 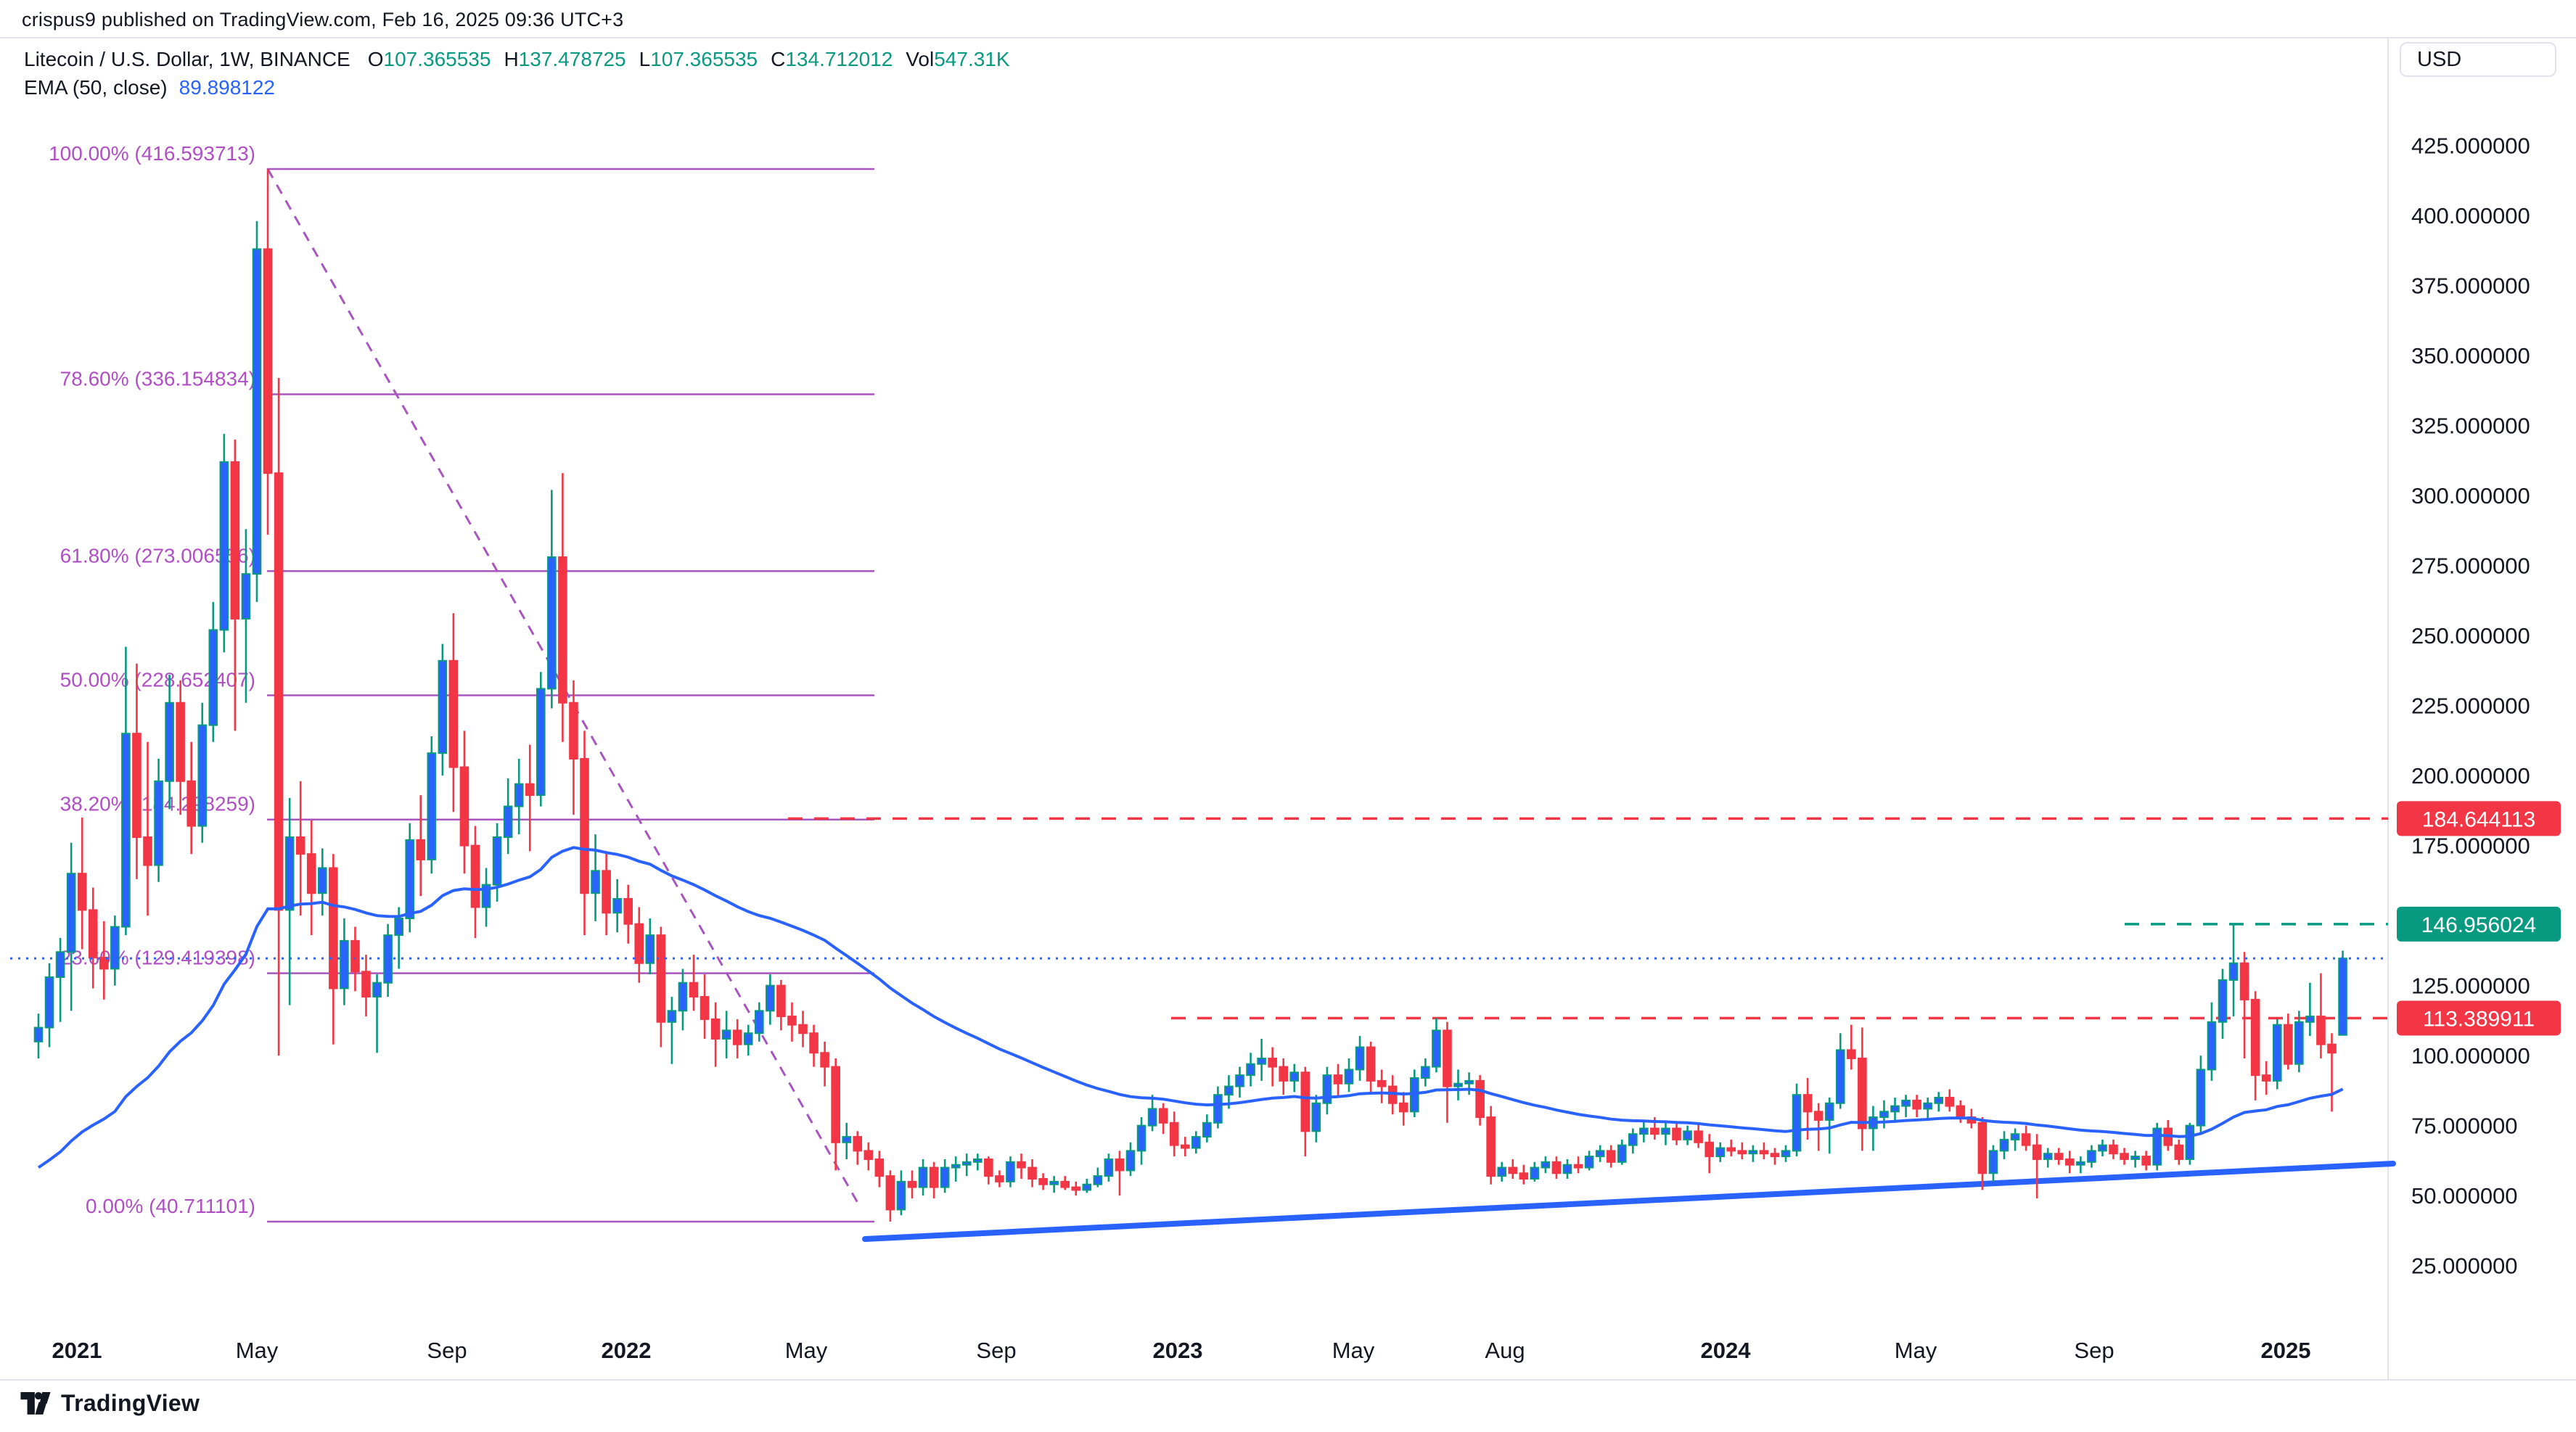 I want to click on currency-button: USD, so click(x=2478, y=59).